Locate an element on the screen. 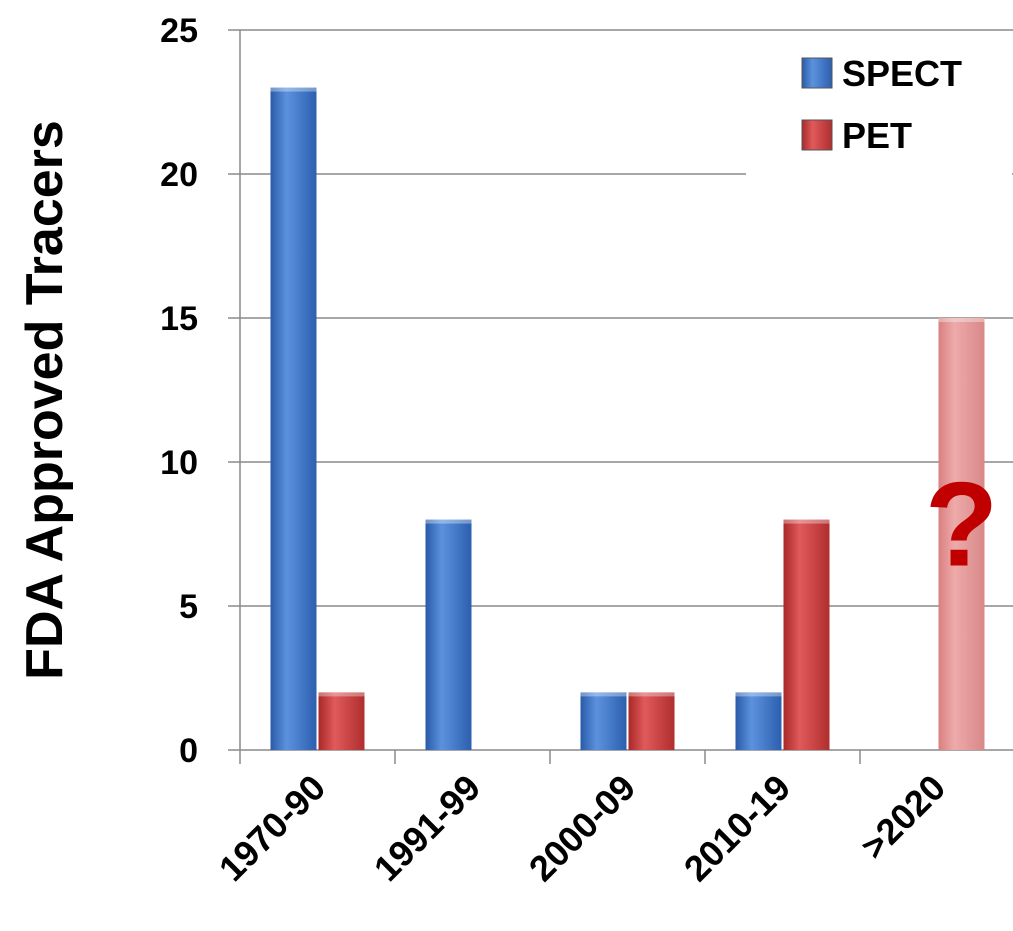 This screenshot has width=1013, height=931. y-tick-label: 0 is located at coordinates (188, 751).